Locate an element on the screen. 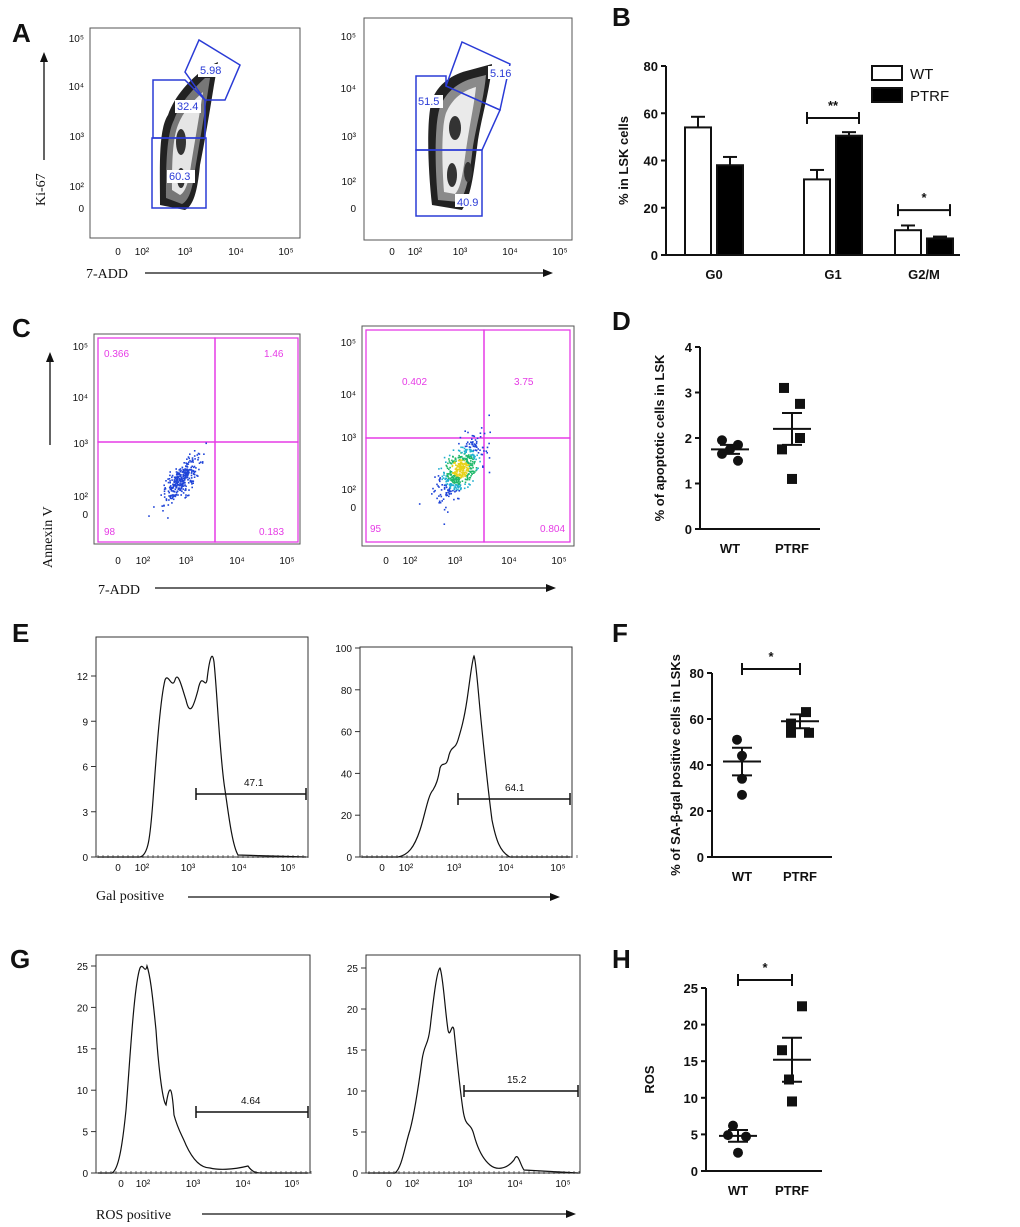 Image resolution: width=1020 pixels, height=1227 pixels. panel-c-left-plot: 0.366 1.46 98 0.183 is located at coordinates (197, 439).